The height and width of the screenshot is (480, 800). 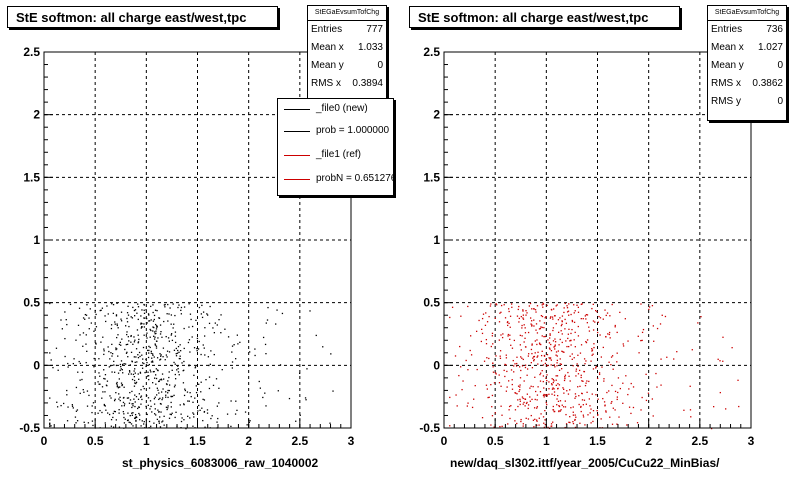 I want to click on y-tick-label: 2.5, so click(x=431, y=52).